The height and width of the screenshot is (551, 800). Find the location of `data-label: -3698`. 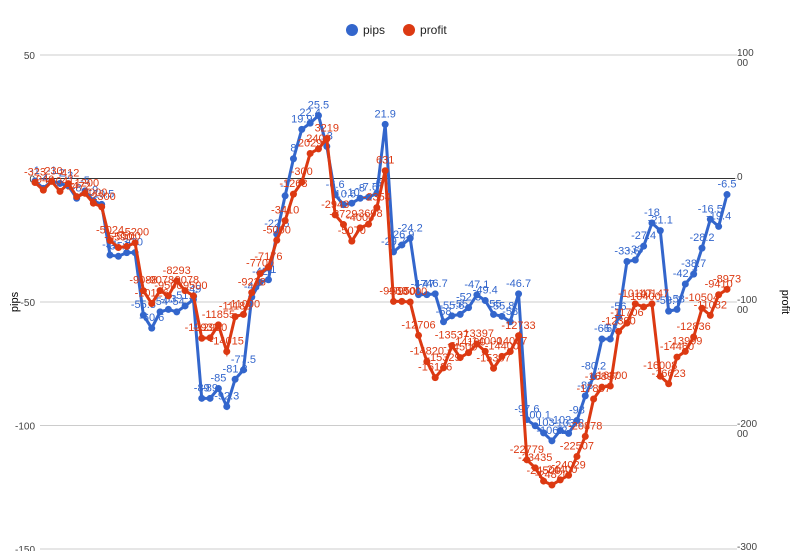

data-label: -3698 is located at coordinates (368, 214).